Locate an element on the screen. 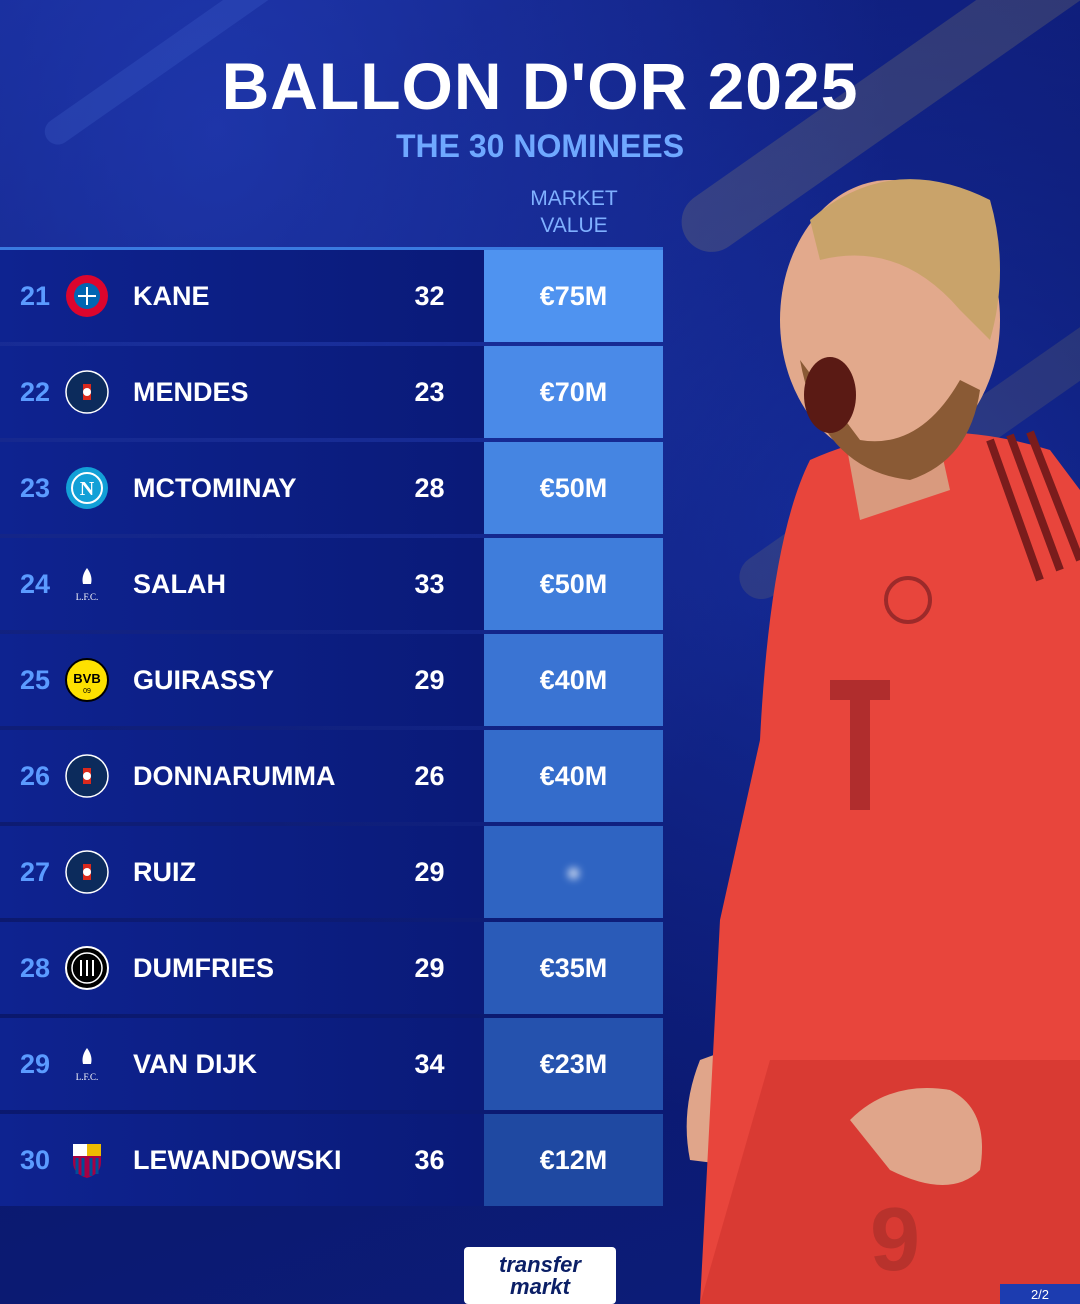 The height and width of the screenshot is (1304, 1080). table-row: 30 LEWANDOWSKI 36 €12M is located at coordinates (331, 1160).